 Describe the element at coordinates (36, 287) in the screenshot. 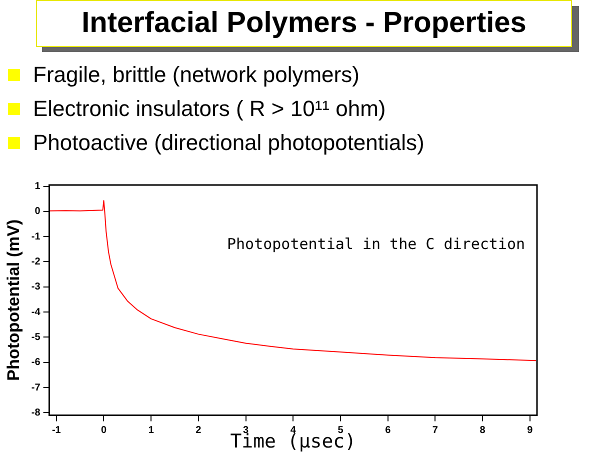

I see `y-tick-label: -3` at that location.